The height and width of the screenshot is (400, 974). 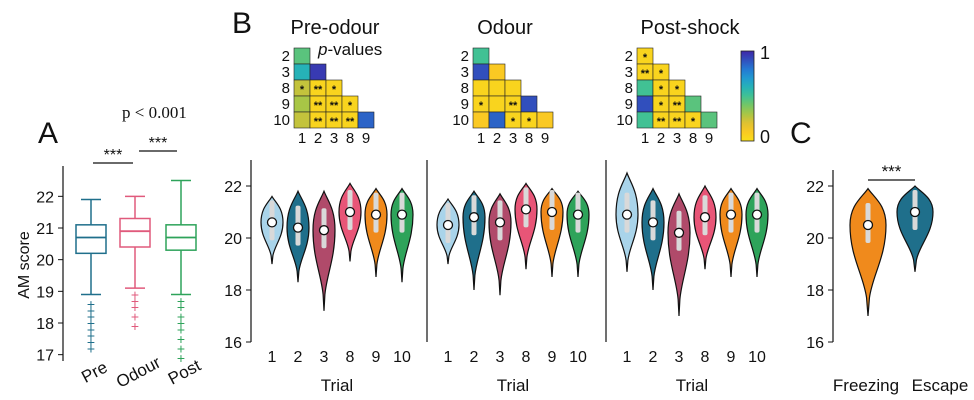 What do you see at coordinates (465, 88) in the screenshot?
I see `row-label: 8` at bounding box center [465, 88].